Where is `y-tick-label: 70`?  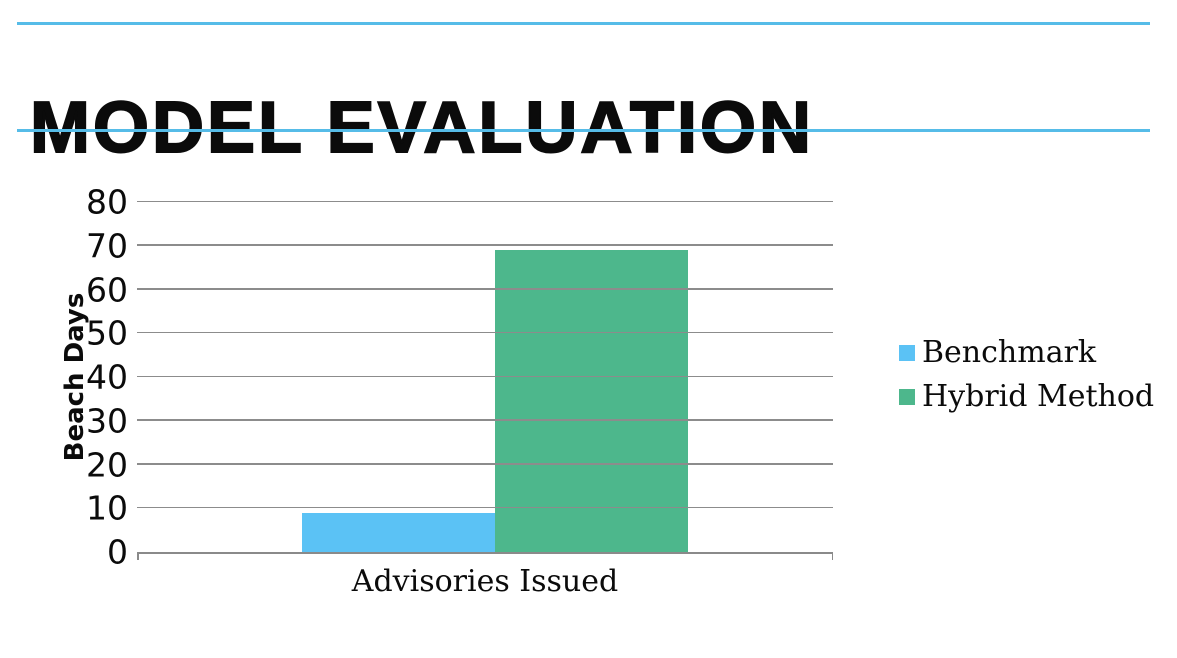 y-tick-label: 70 is located at coordinates (107, 246).